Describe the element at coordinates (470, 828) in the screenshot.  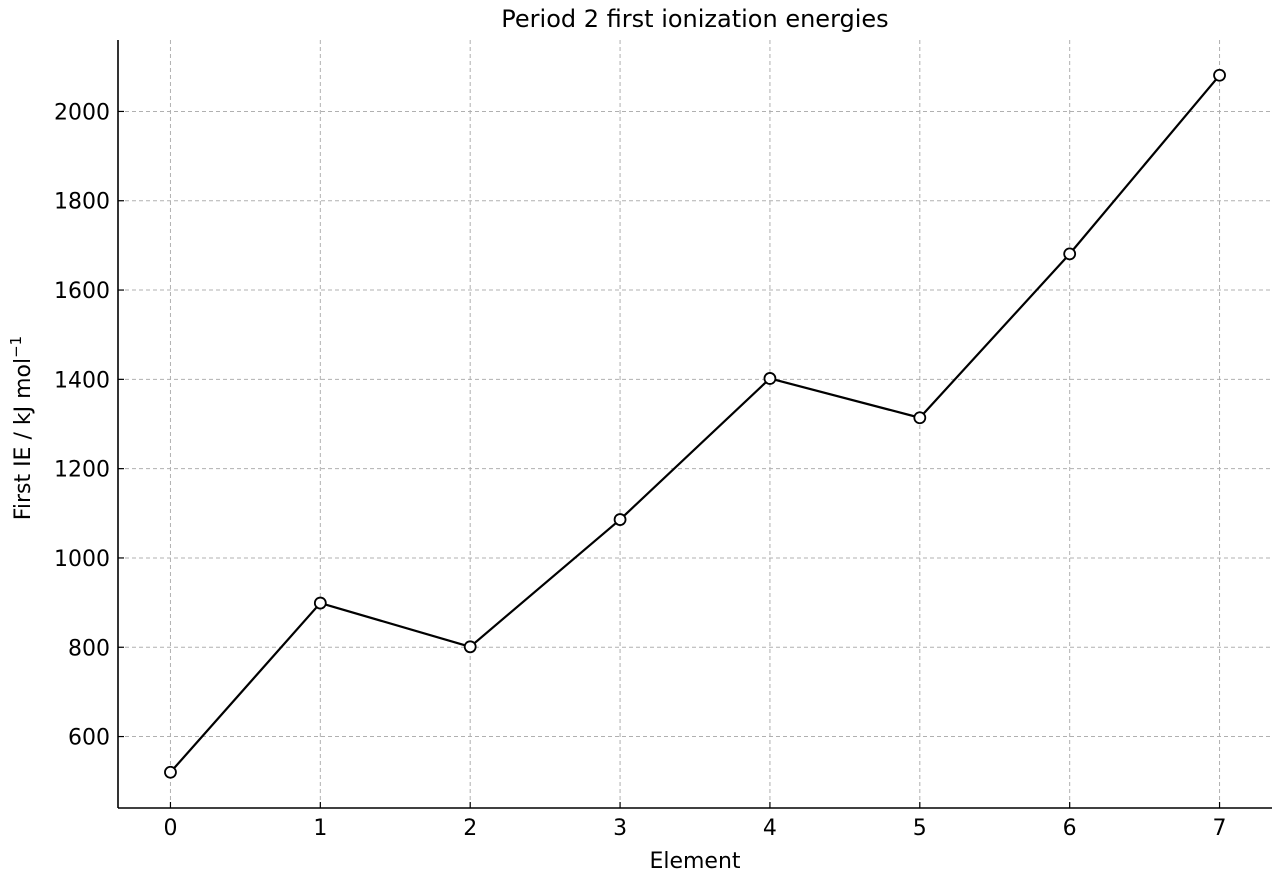
I see `x-tick-label: 2` at that location.